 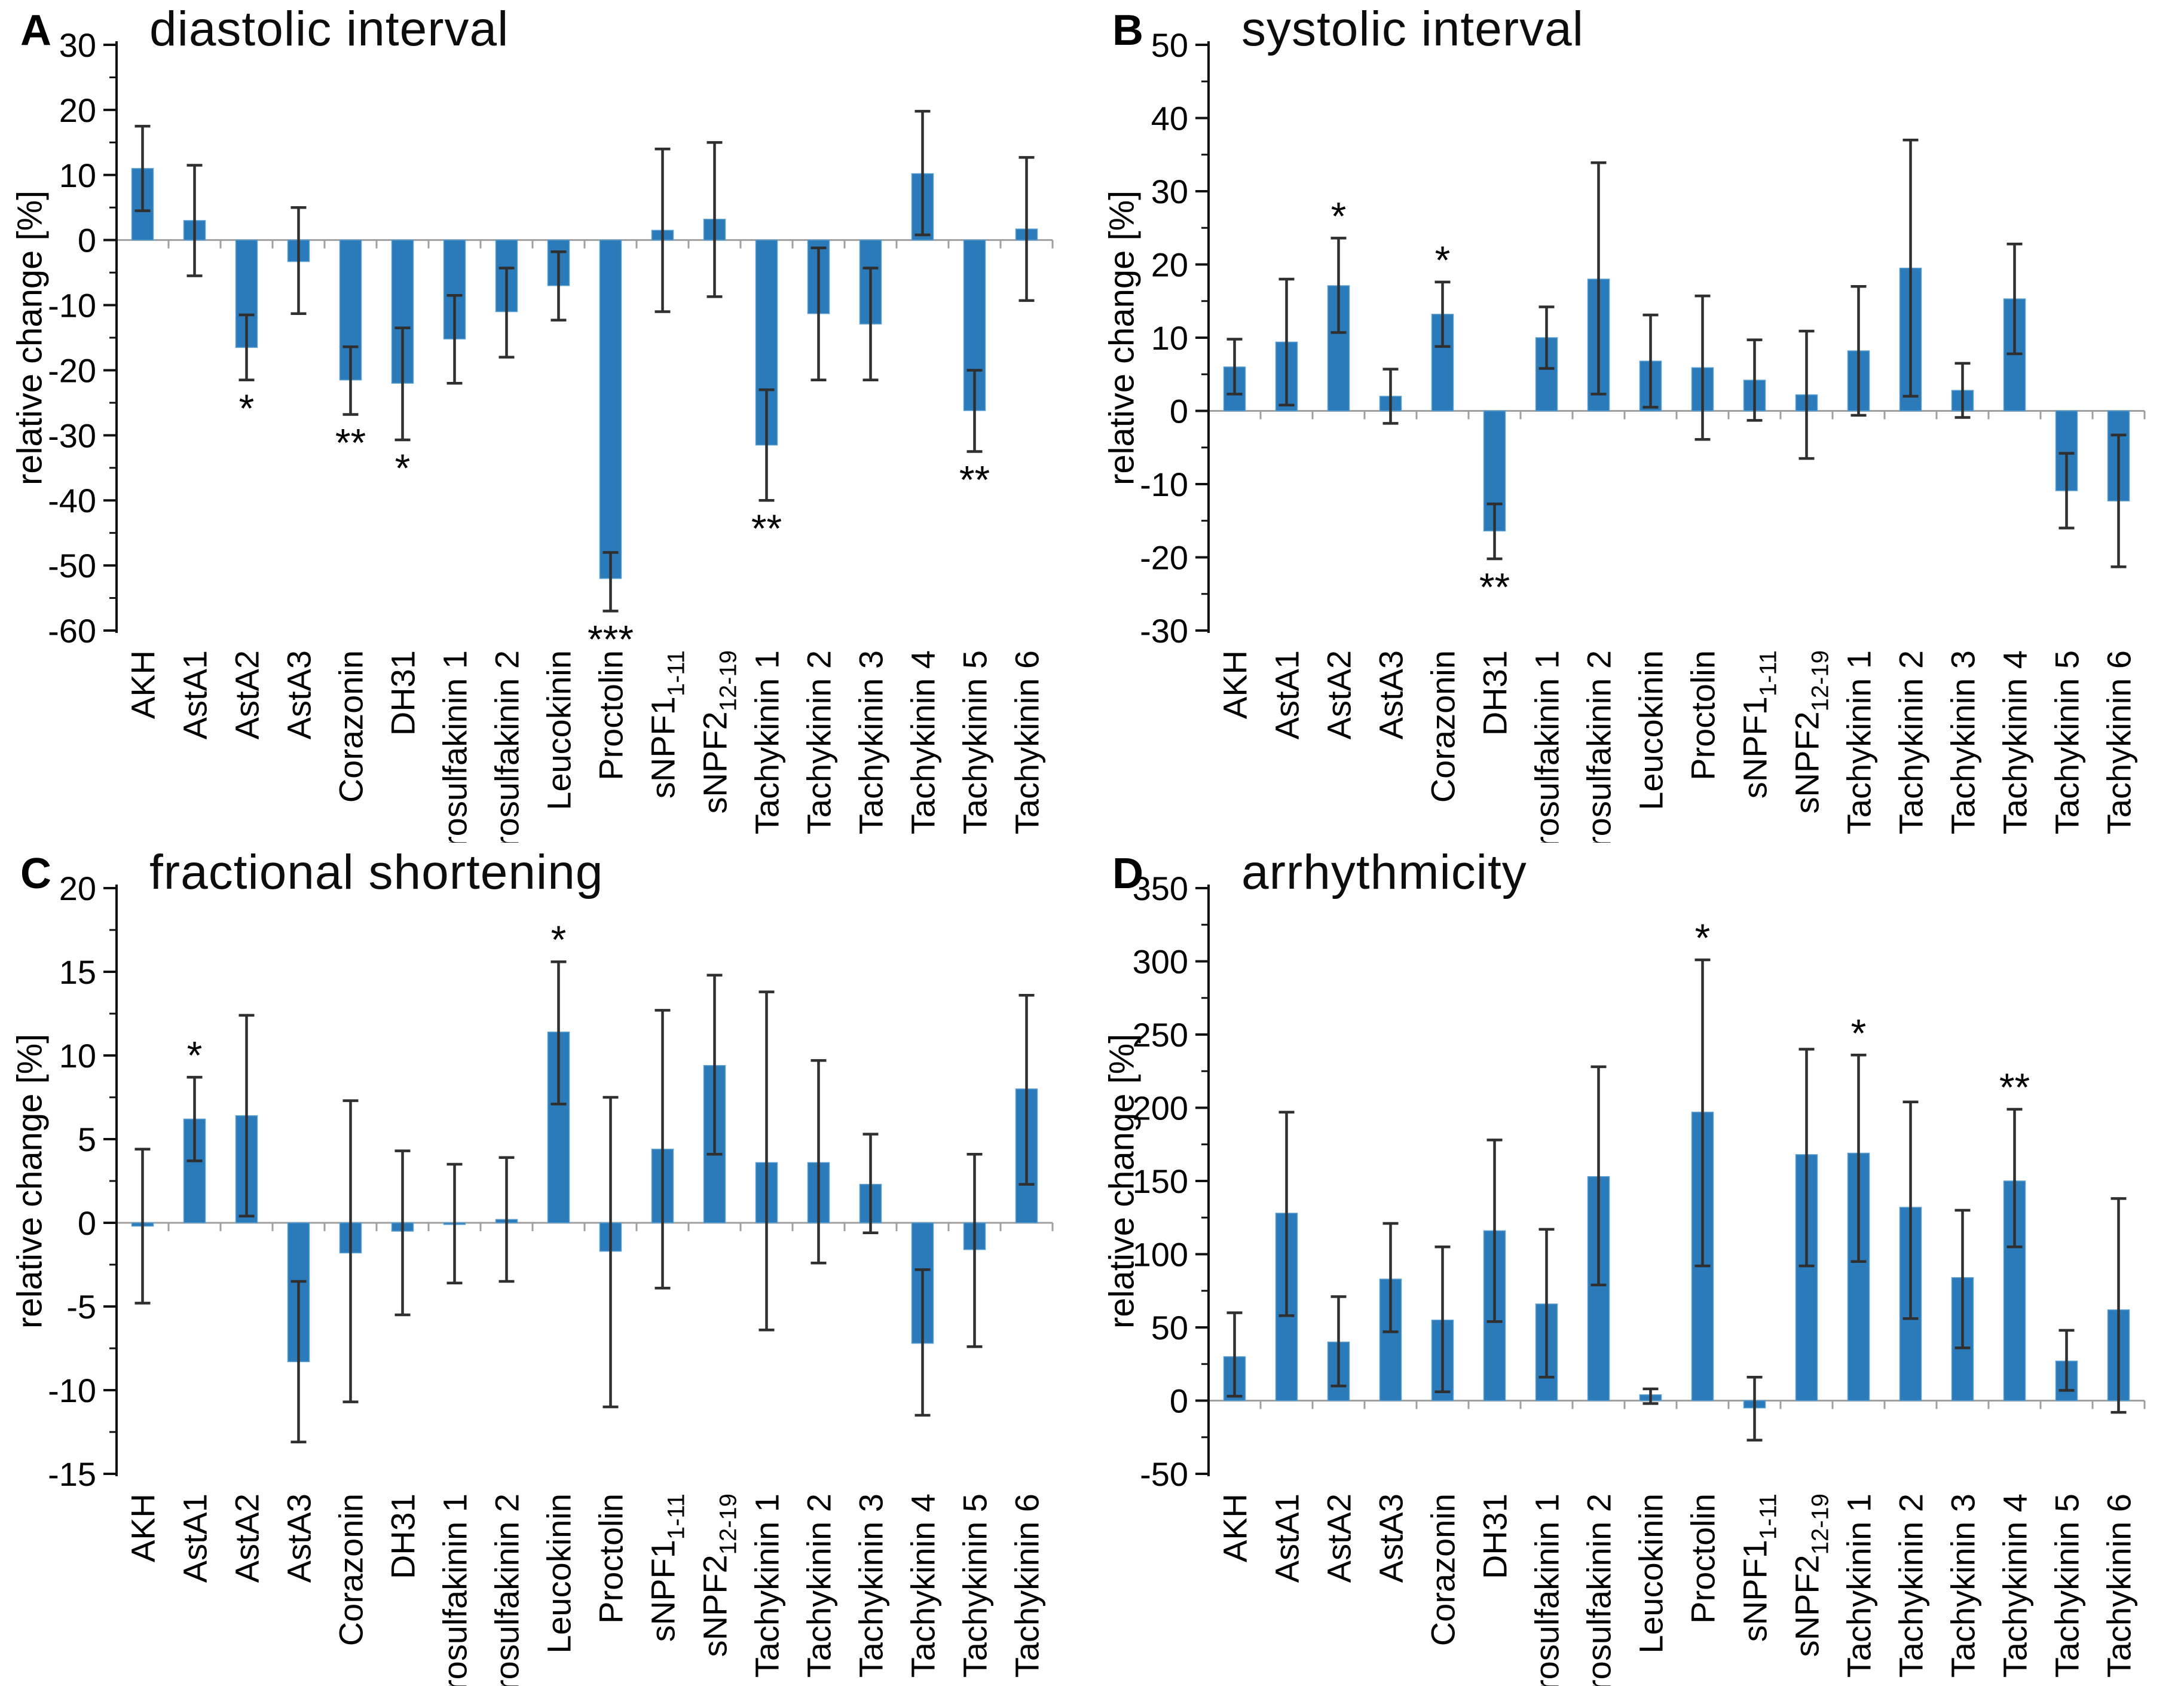 I want to click on panel-title-diastolic: diastolic interval, so click(x=329, y=29).